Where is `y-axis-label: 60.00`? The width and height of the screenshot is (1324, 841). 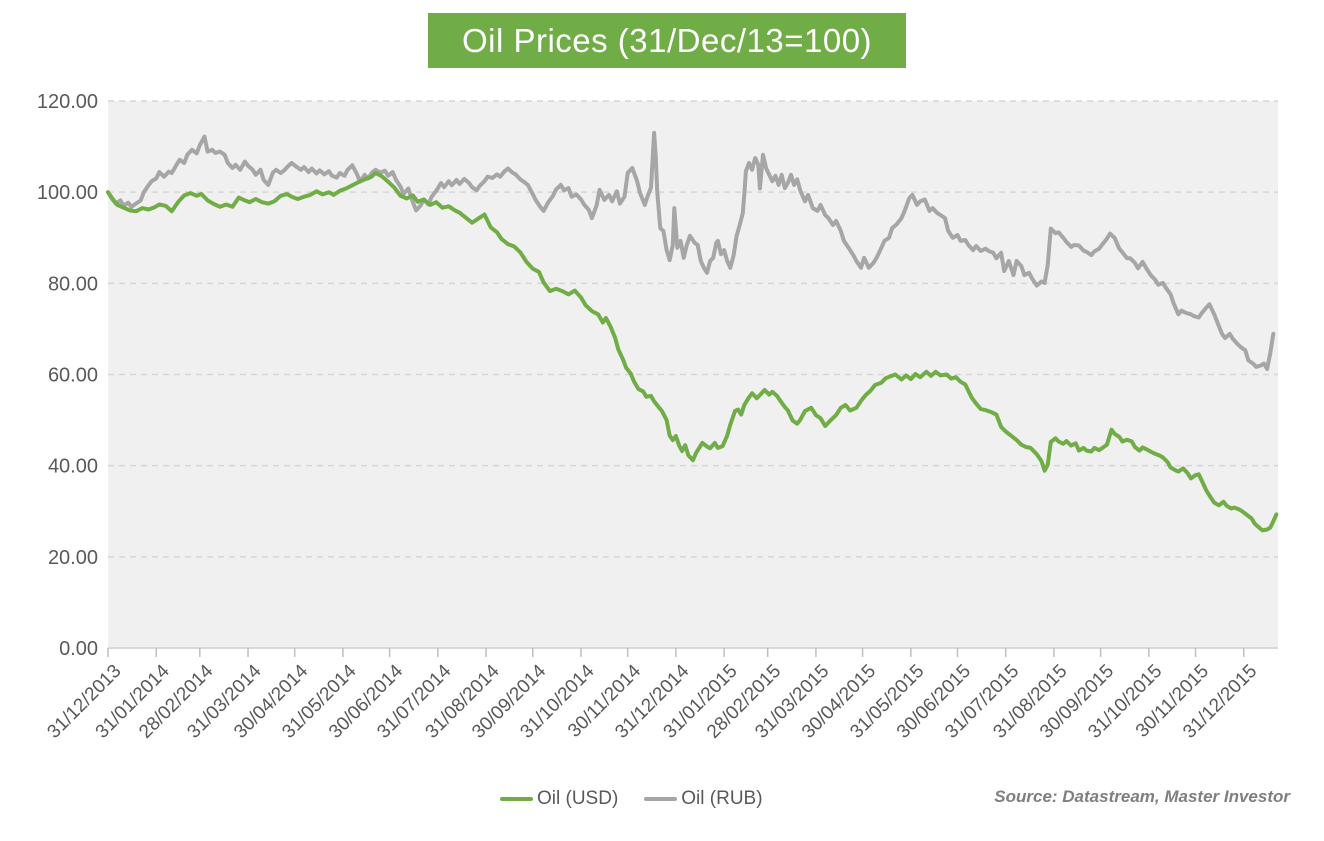 y-axis-label: 60.00 is located at coordinates (73, 376).